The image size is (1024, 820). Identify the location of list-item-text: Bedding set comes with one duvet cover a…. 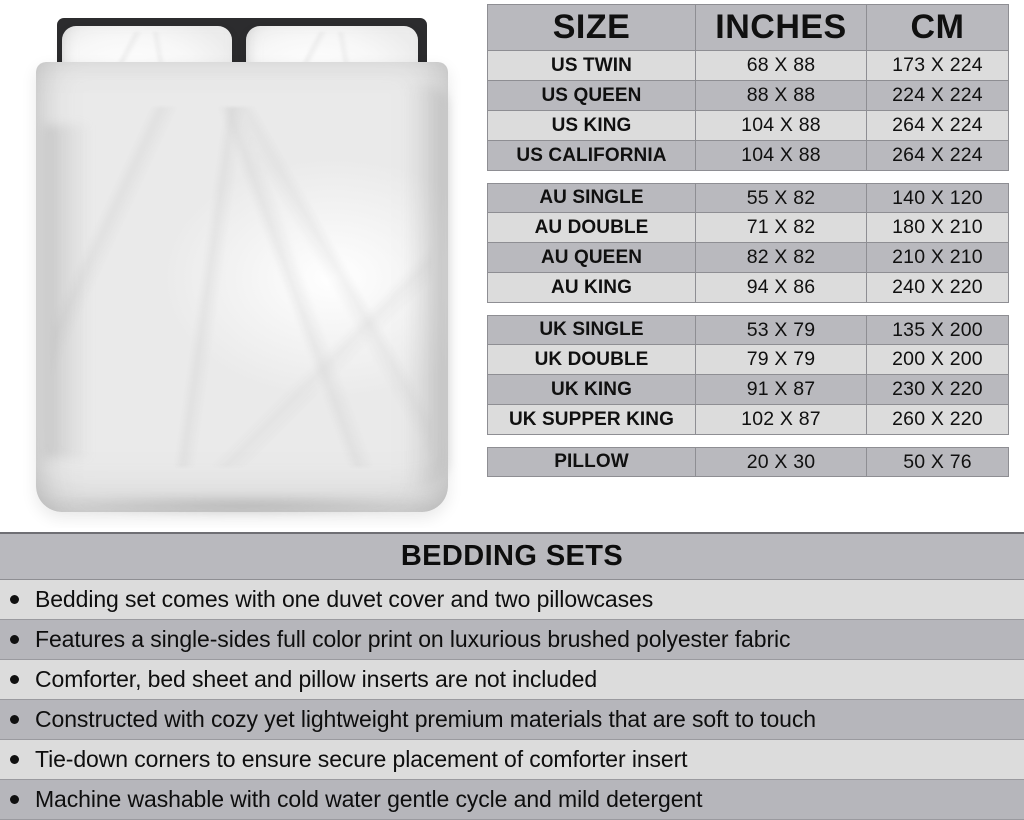
(344, 599).